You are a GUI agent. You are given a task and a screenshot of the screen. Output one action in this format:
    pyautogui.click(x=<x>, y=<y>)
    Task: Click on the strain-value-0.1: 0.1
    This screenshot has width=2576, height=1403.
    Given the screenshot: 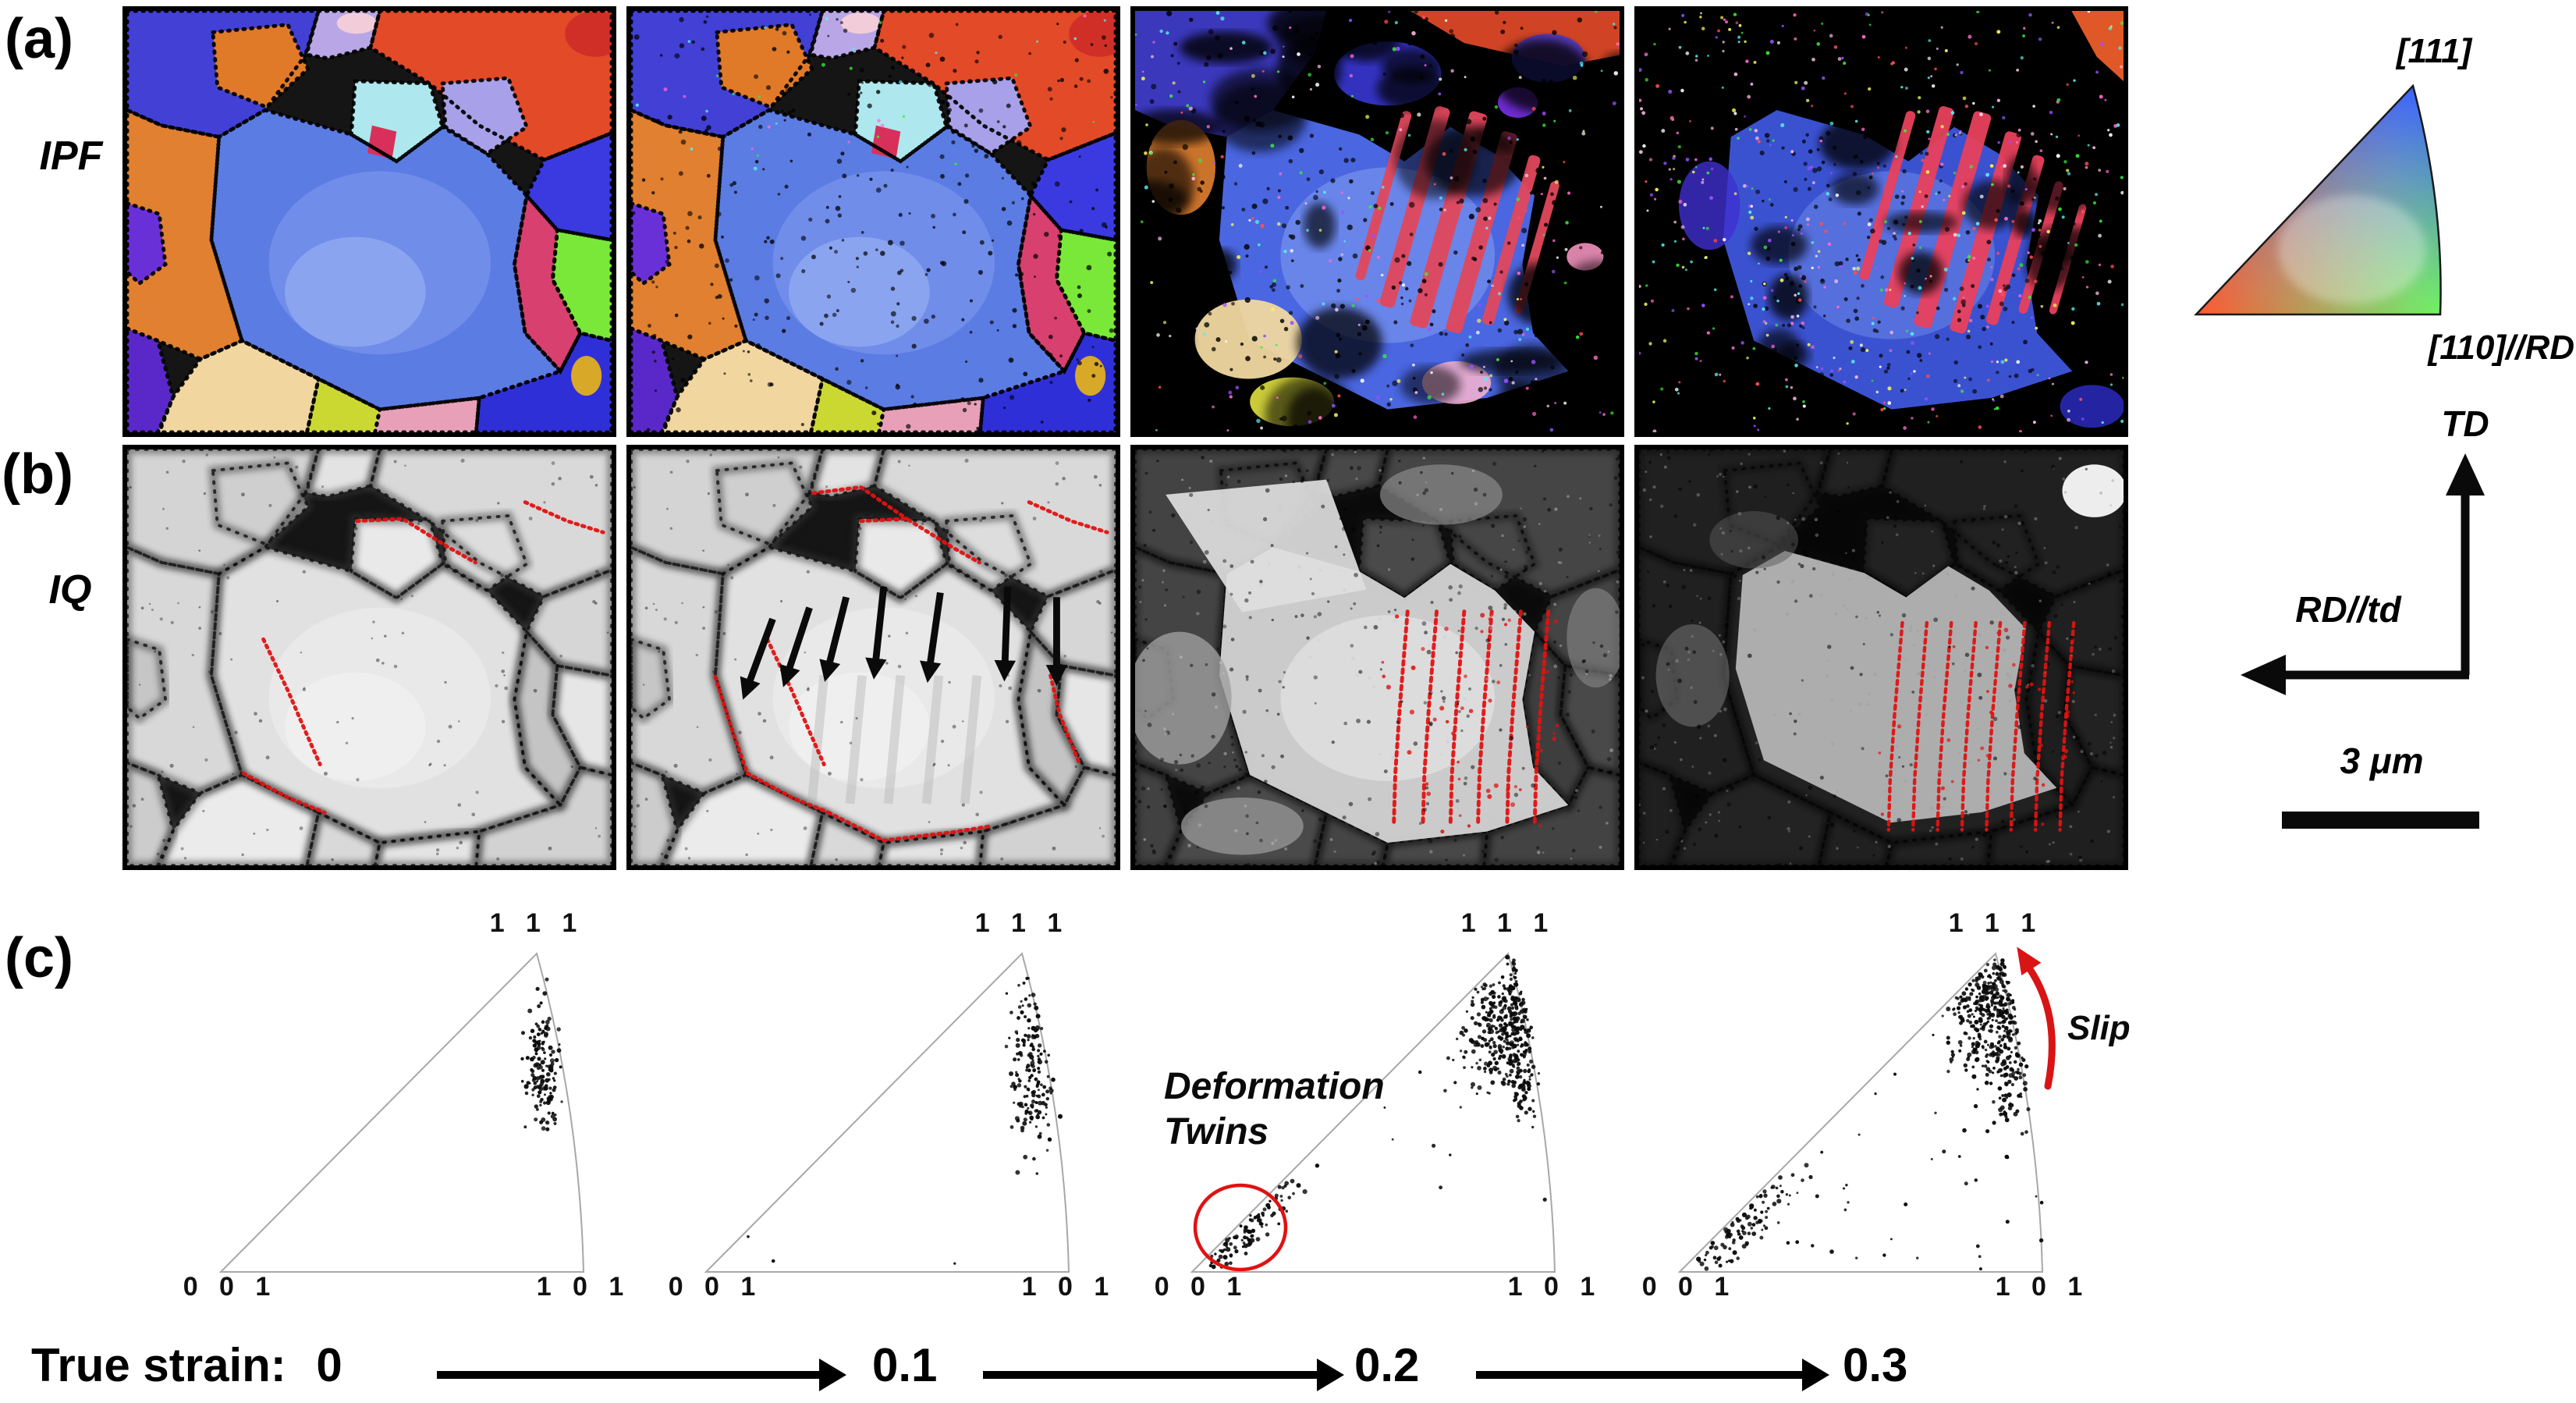 What is the action you would take?
    pyautogui.click(x=905, y=1365)
    